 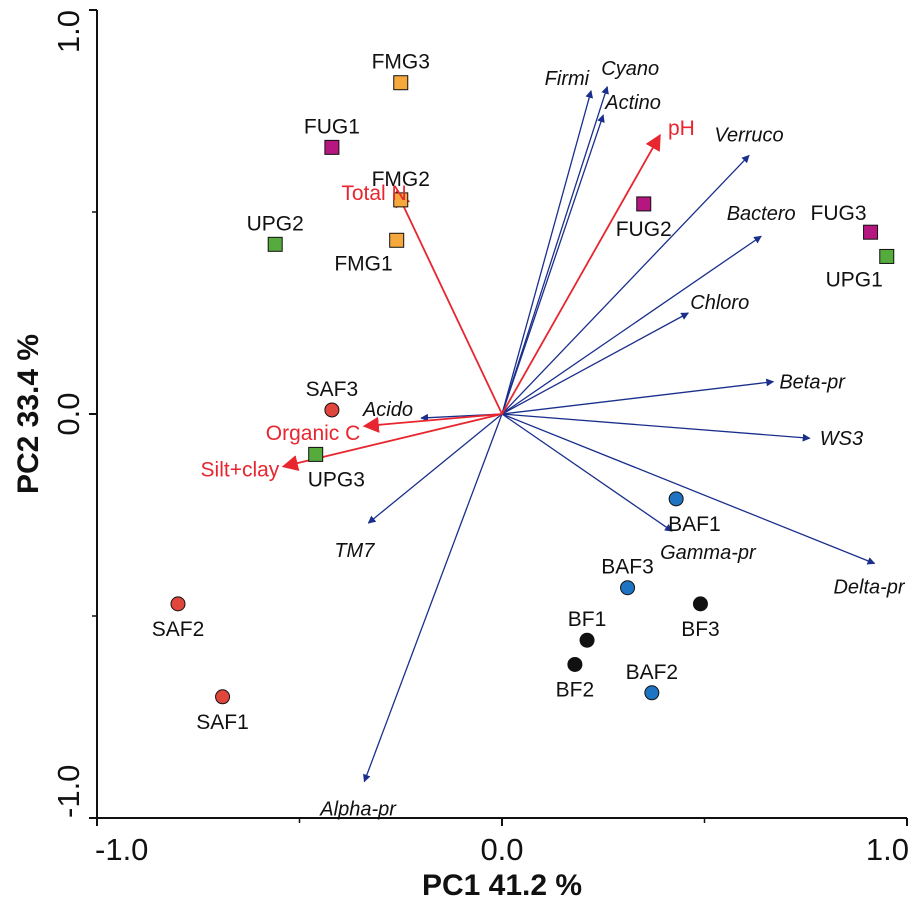 What do you see at coordinates (567, 79) in the screenshot?
I see `species-label-firmi: Firmi` at bounding box center [567, 79].